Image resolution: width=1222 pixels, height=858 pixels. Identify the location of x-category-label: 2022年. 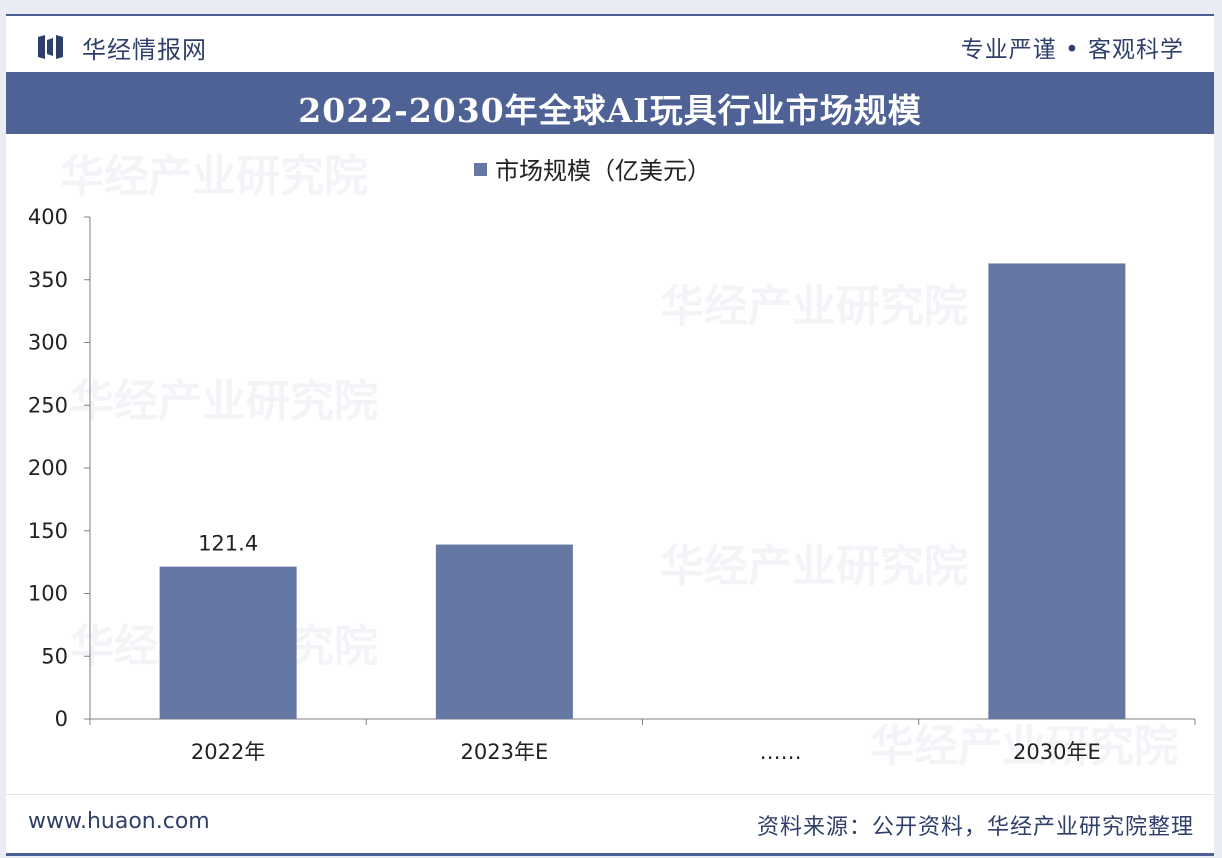
(228, 752).